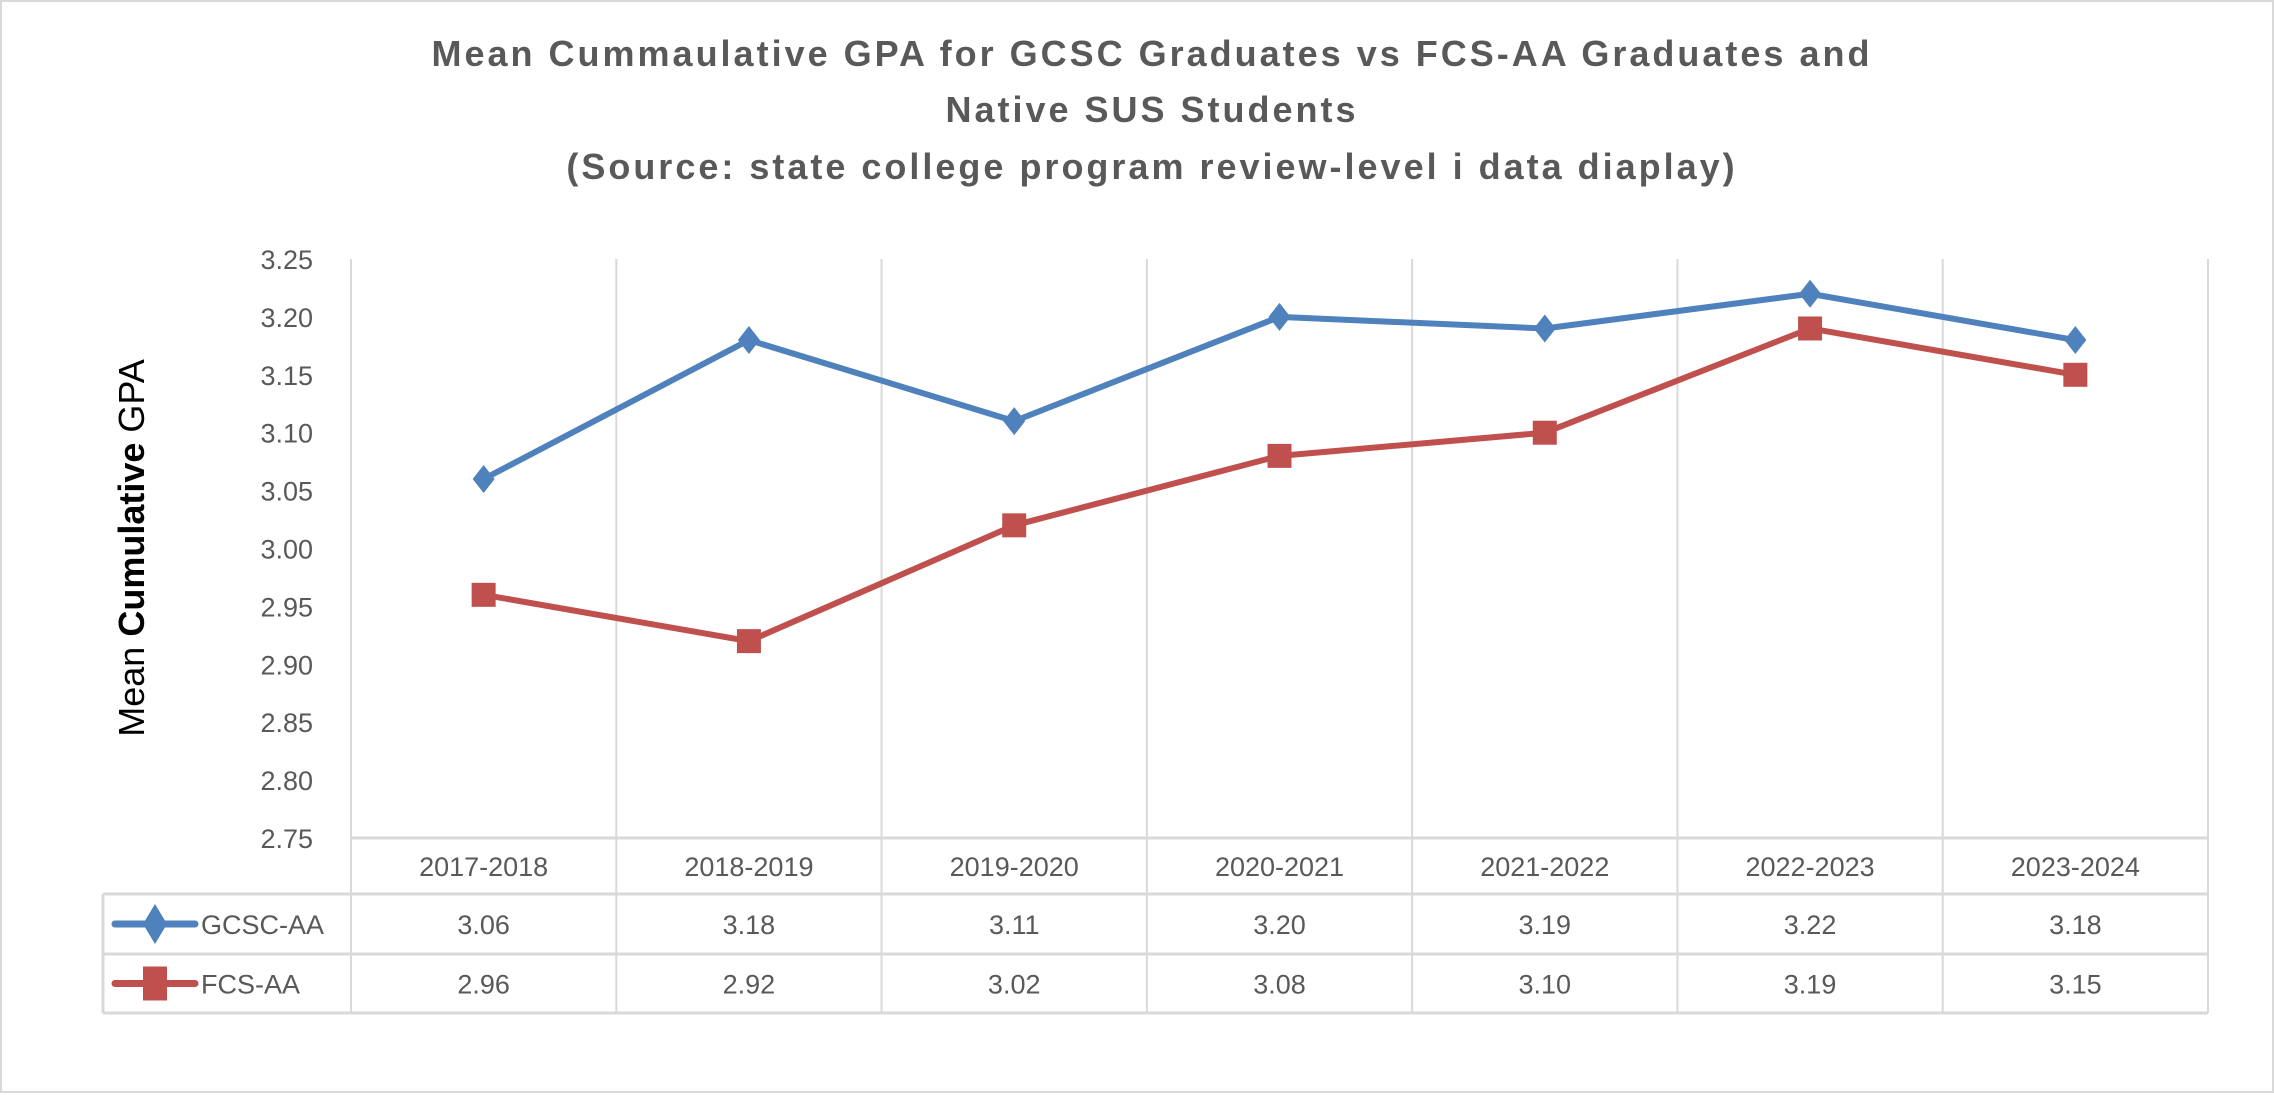 The image size is (2274, 1095). What do you see at coordinates (1279, 925) in the screenshot?
I see `table-value-cell: 3.20` at bounding box center [1279, 925].